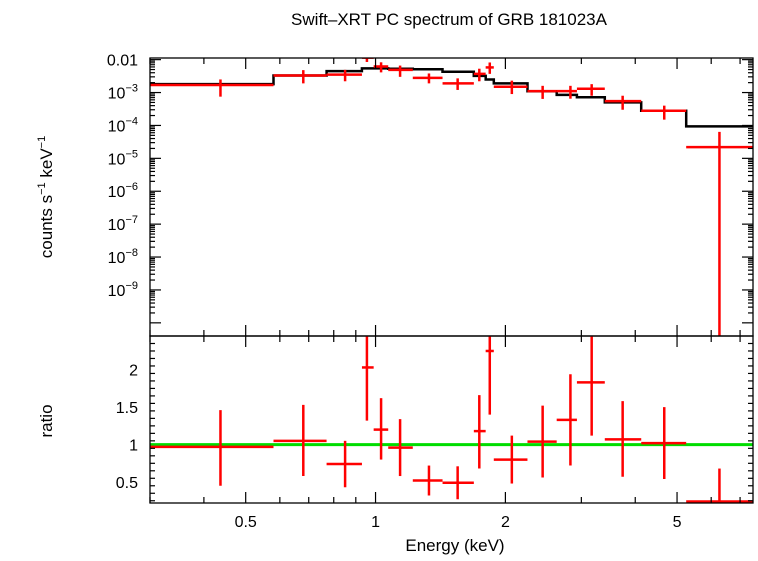 Image resolution: width=758 pixels, height=561 pixels. What do you see at coordinates (451, 97) in the screenshot?
I see `model-histogram` at bounding box center [451, 97].